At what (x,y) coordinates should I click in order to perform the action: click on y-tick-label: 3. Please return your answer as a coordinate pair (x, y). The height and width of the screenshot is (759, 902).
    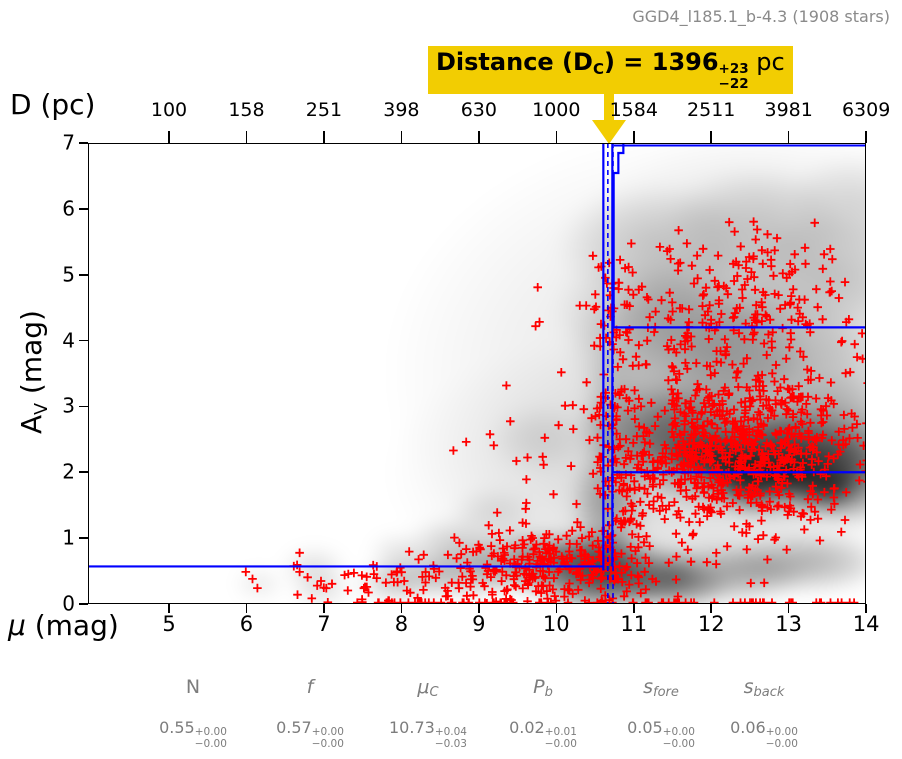
    Looking at the image, I should click on (68, 405).